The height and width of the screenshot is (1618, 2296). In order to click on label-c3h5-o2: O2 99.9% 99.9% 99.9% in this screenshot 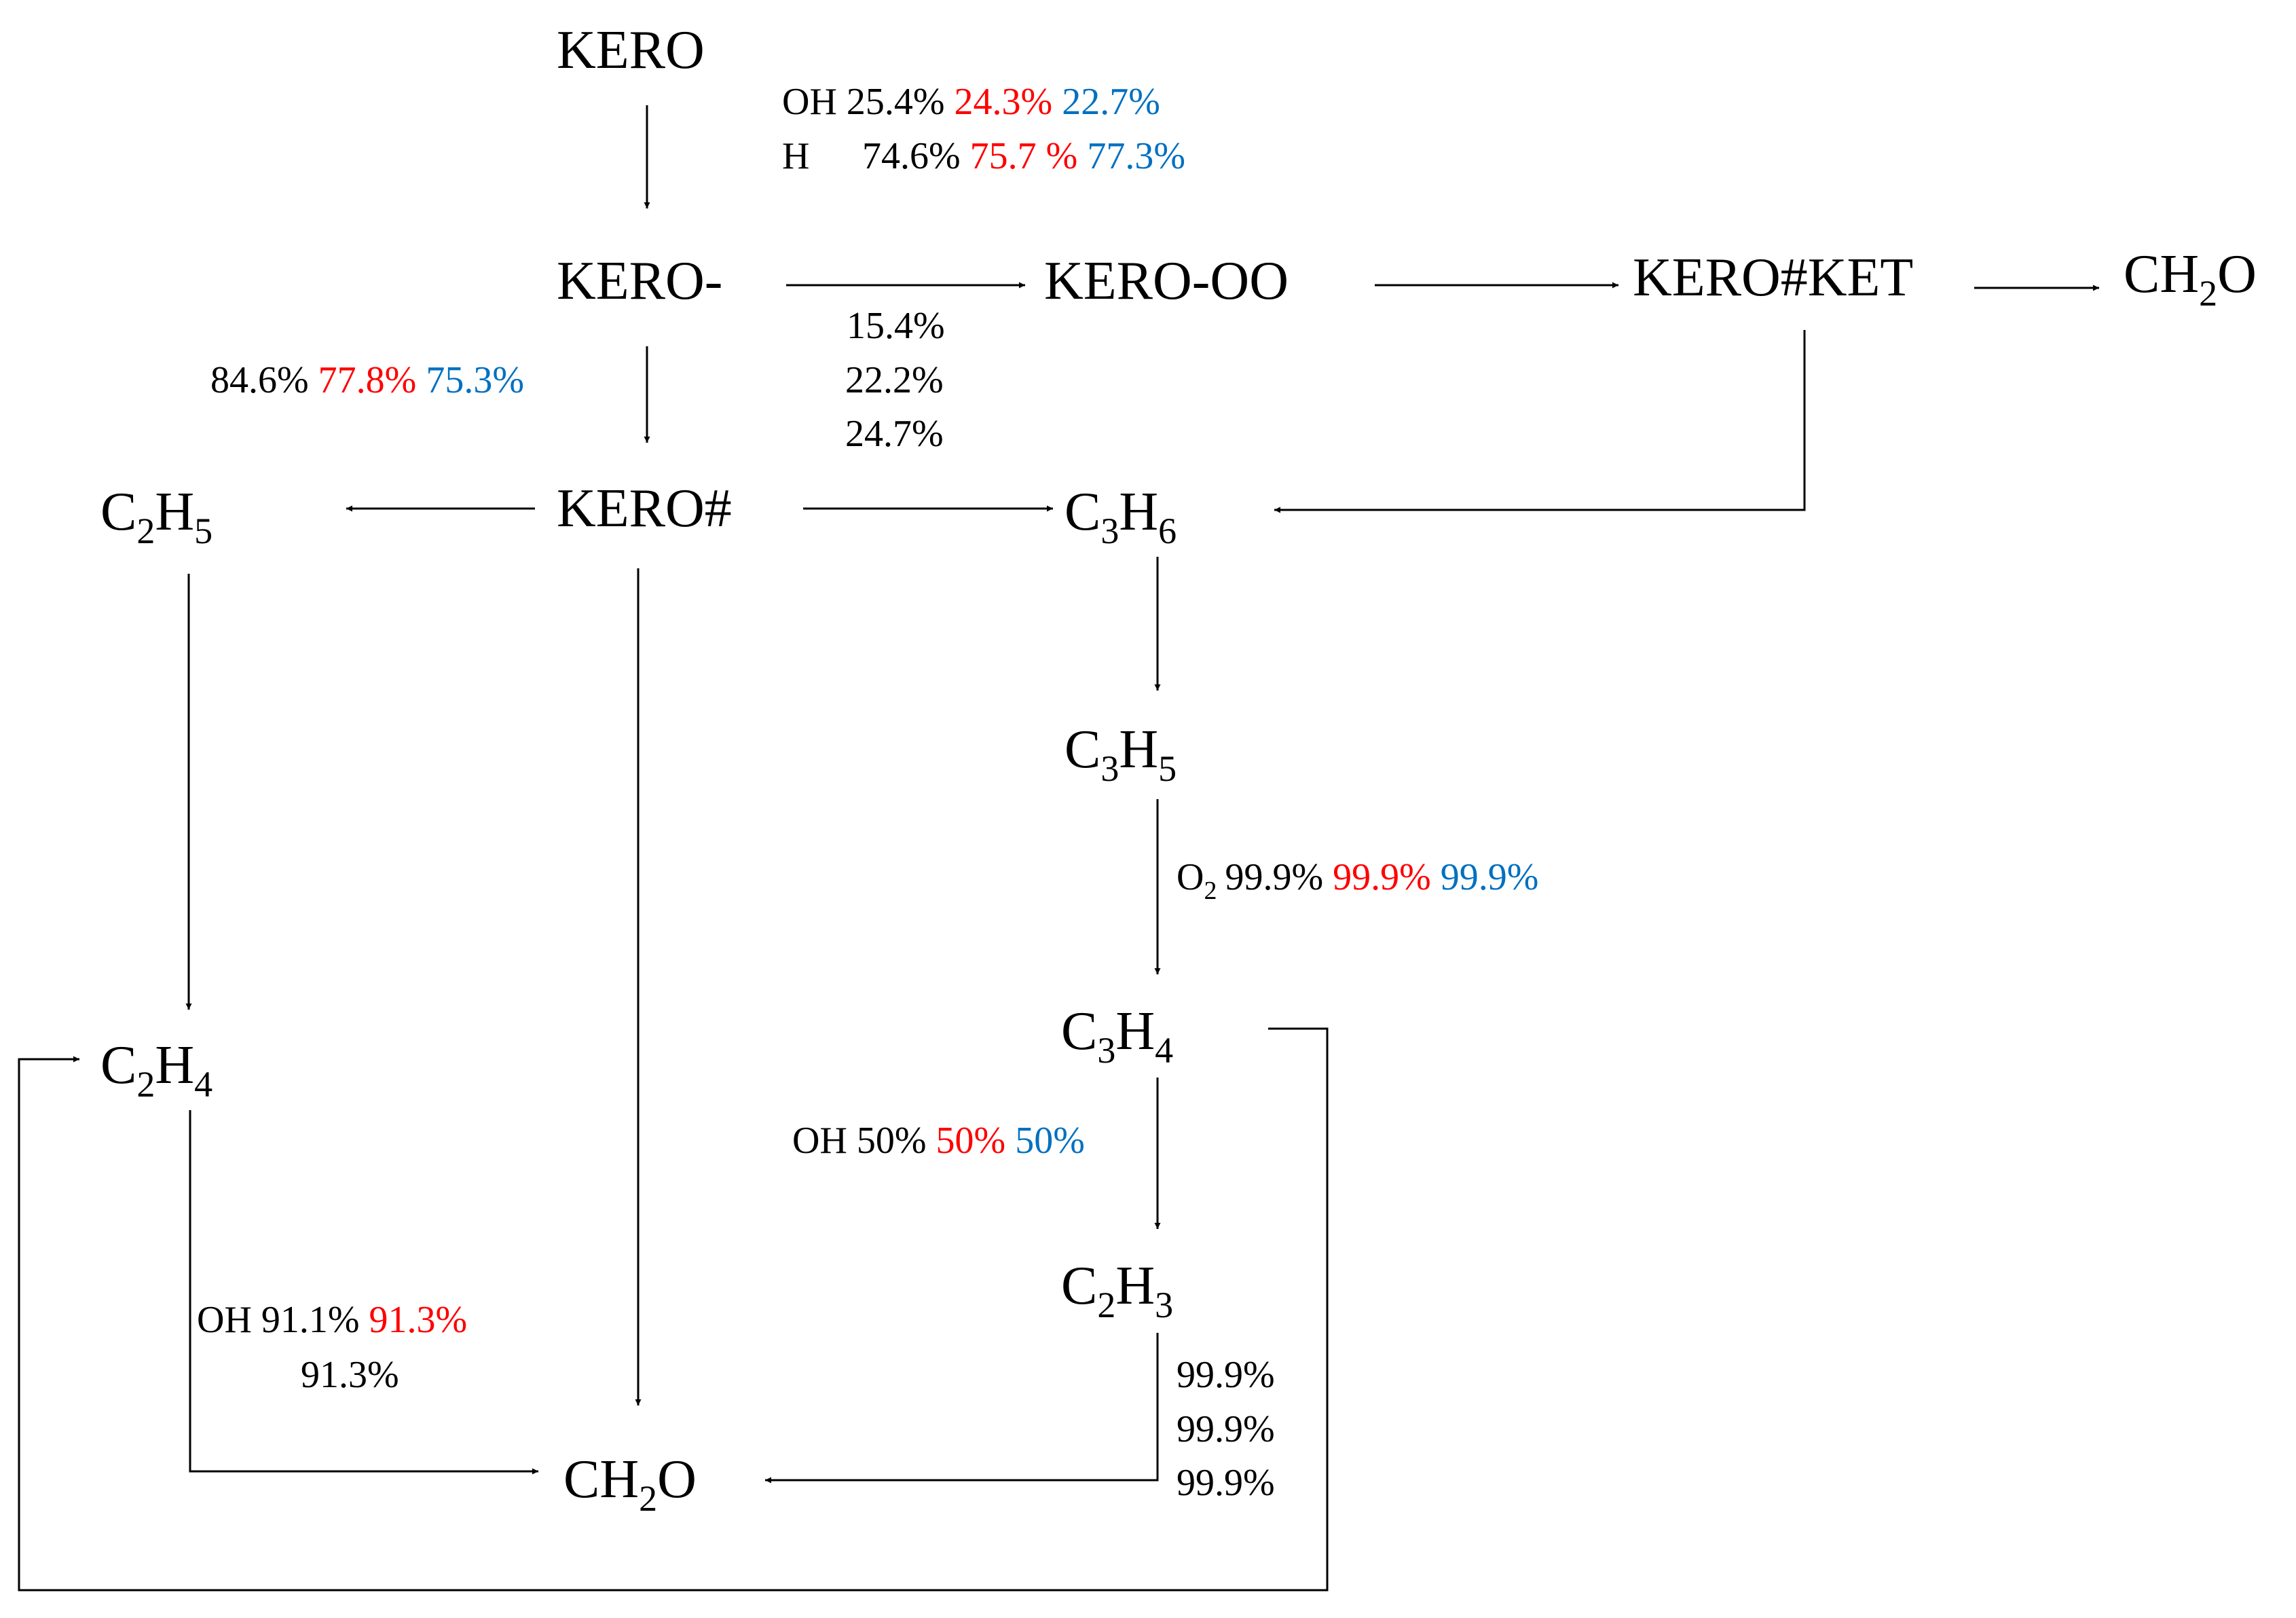, I will do `click(1357, 881)`.